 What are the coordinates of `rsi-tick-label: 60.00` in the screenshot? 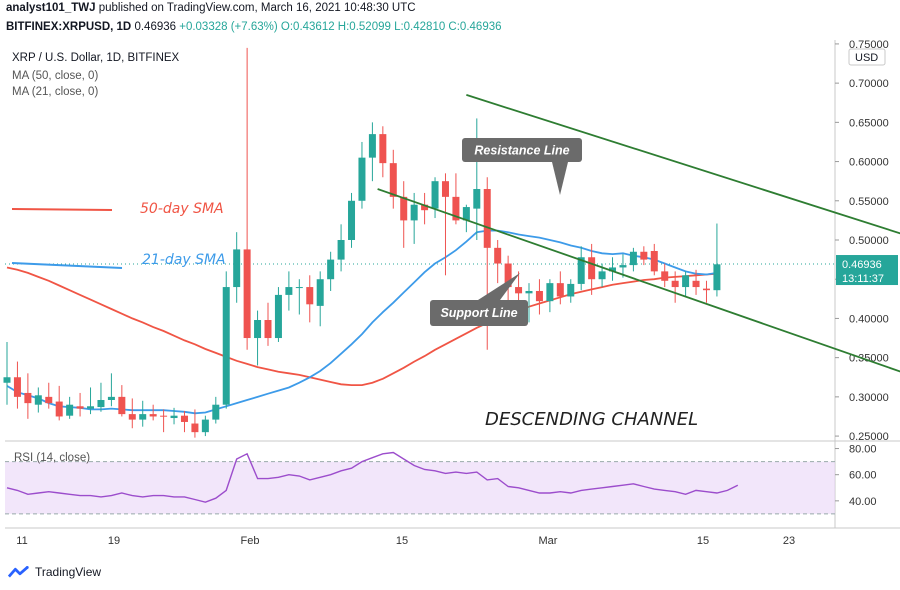 It's located at (863, 476).